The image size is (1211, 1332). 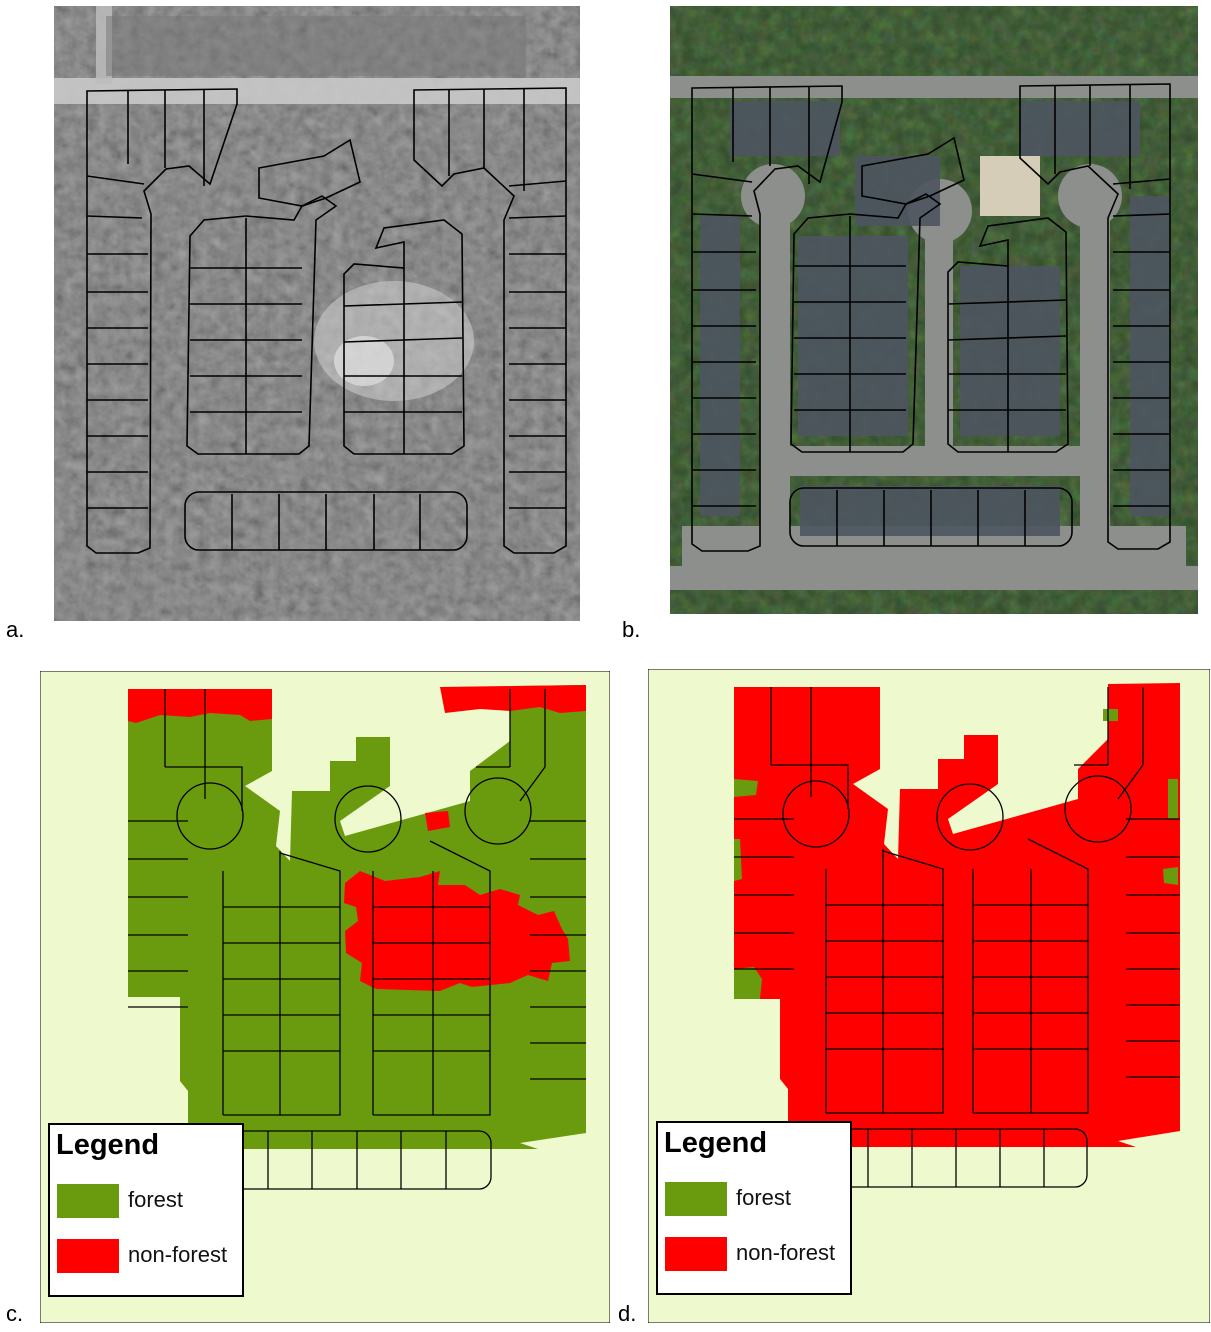 I want to click on panel-c-label: c., so click(x=15, y=1313).